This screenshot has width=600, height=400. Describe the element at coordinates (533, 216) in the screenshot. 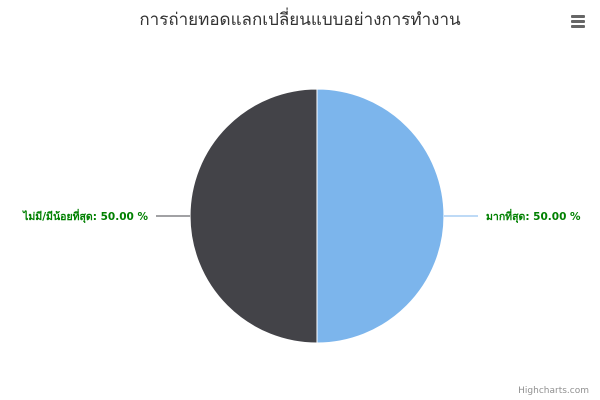

I see `data-label: มากที่สุด: 50.00 %` at that location.